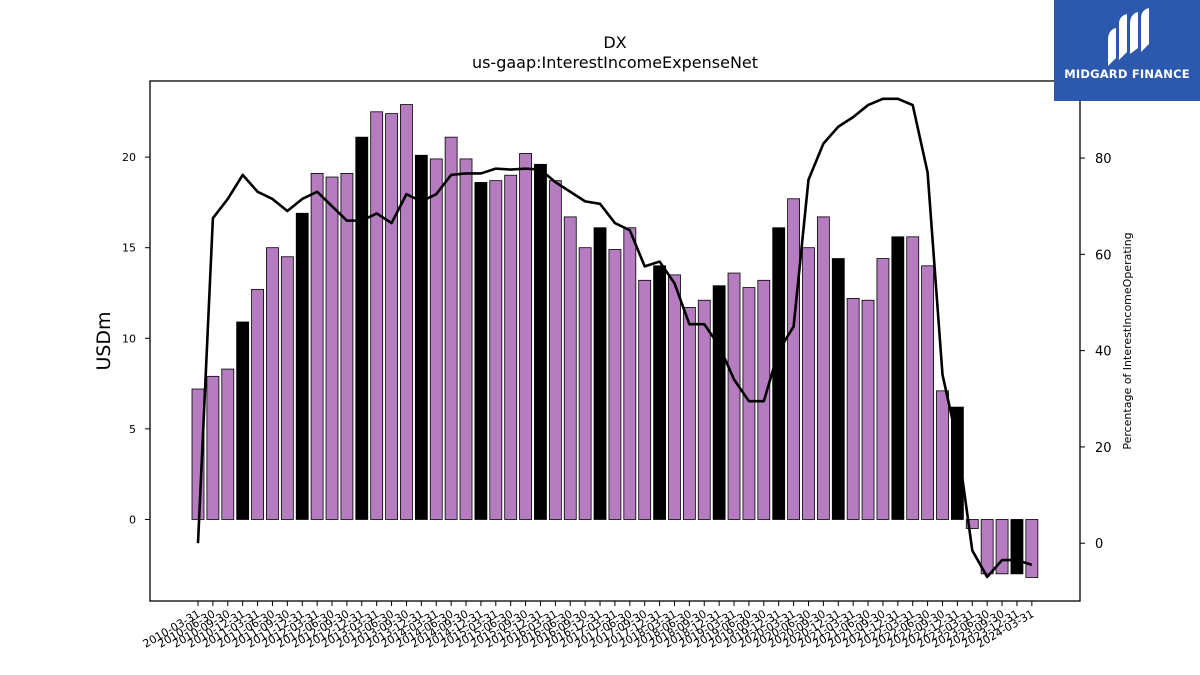 Image resolution: width=1200 pixels, height=675 pixels. What do you see at coordinates (1103, 159) in the screenshot?
I see `y2-tick-label: 80` at bounding box center [1103, 159].